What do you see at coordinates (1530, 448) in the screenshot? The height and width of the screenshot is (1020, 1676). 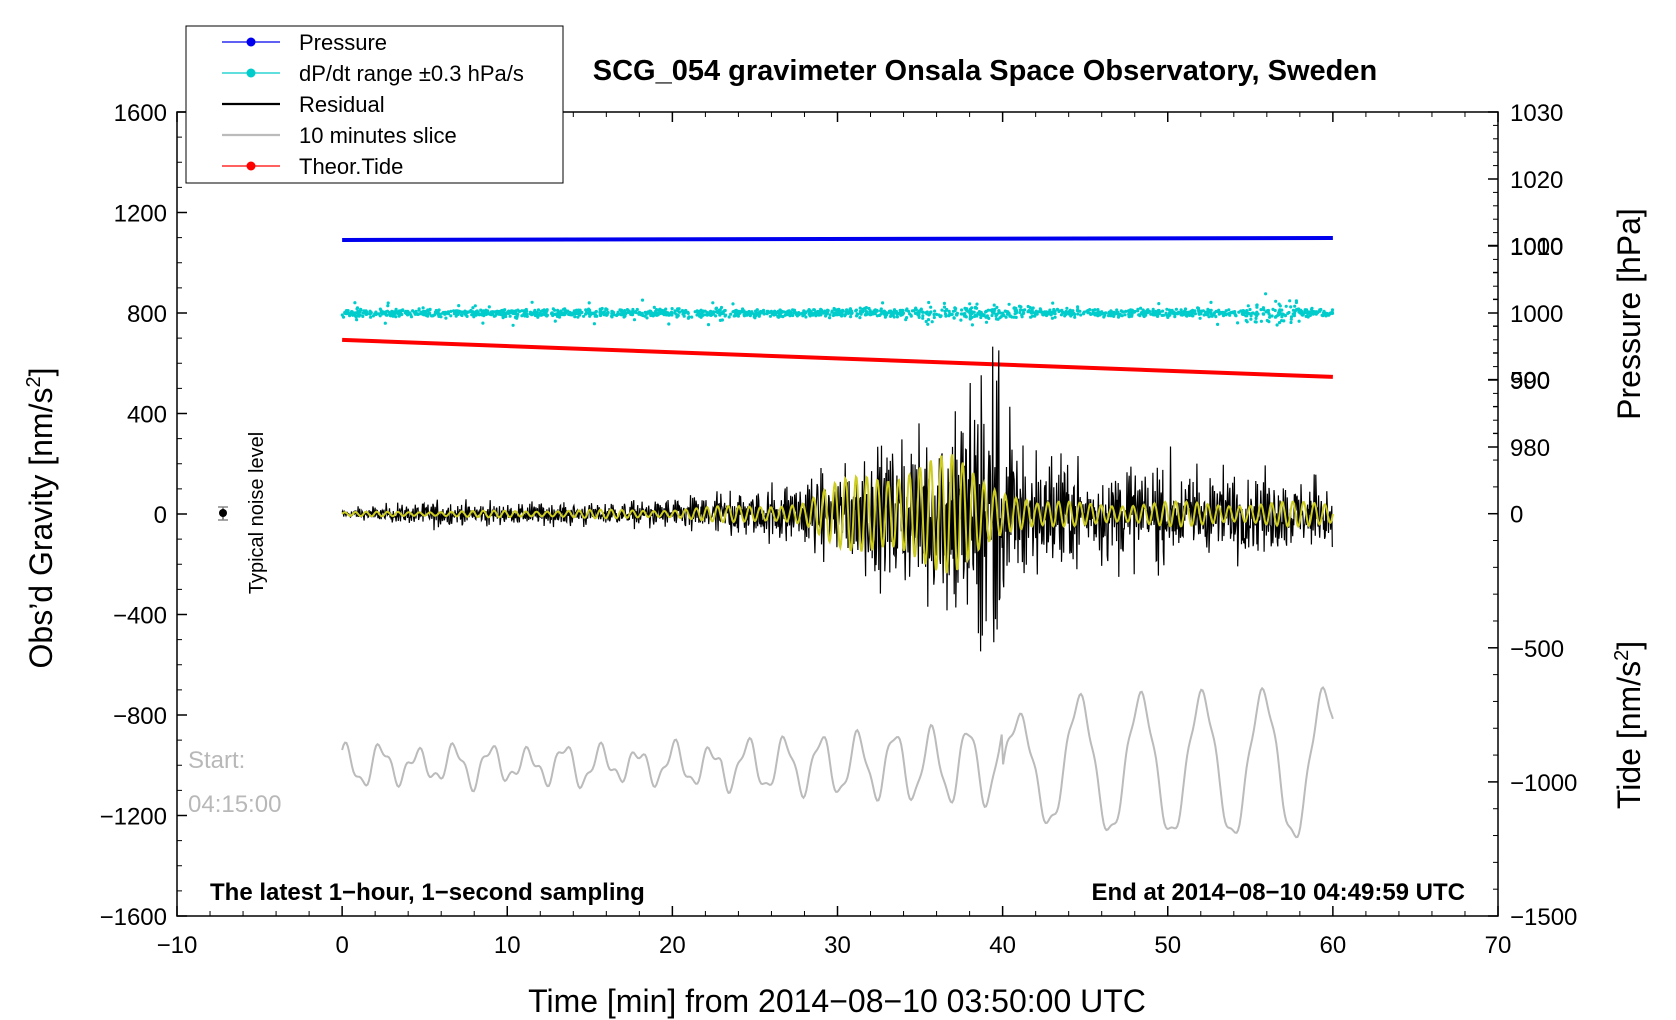 I see `pressure-tick-label: 980` at bounding box center [1530, 448].